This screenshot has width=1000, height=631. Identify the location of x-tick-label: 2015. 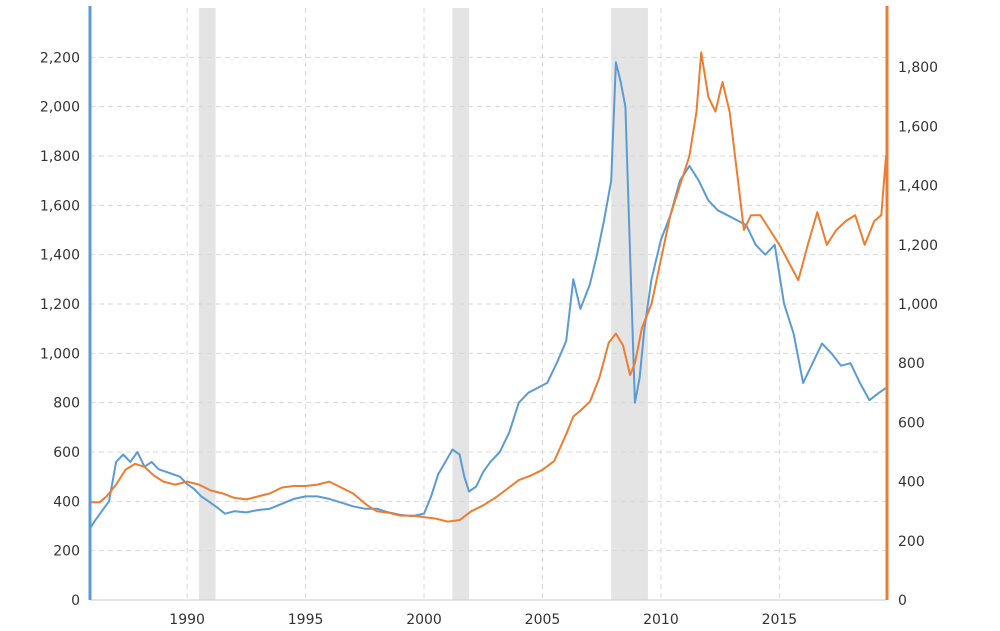
(780, 620).